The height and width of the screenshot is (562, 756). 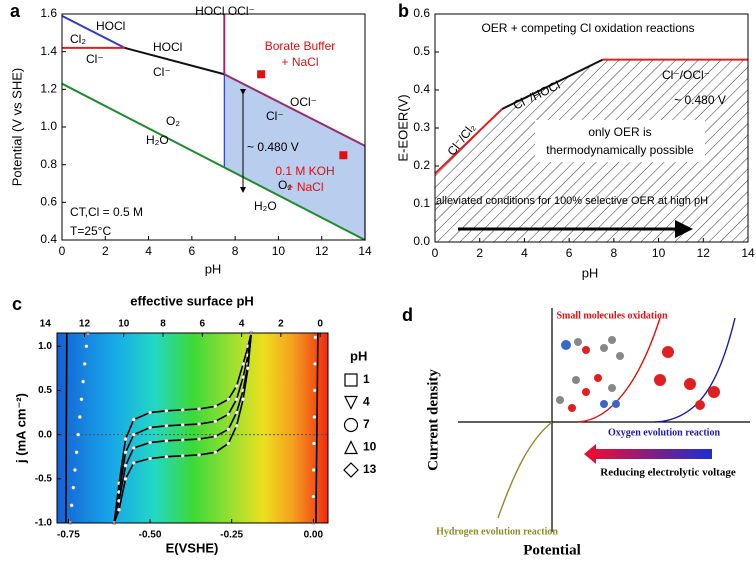 I want to click on panel-label: d, so click(x=407, y=315).